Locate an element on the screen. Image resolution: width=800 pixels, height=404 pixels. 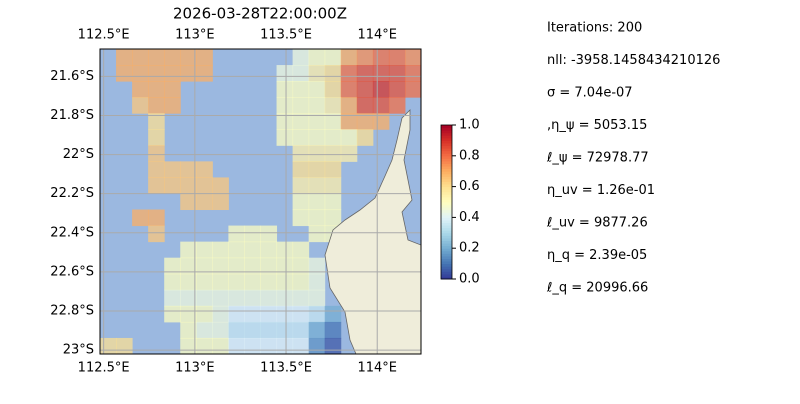
info-text: η_uv = 1.26e-01 is located at coordinates (601, 190).